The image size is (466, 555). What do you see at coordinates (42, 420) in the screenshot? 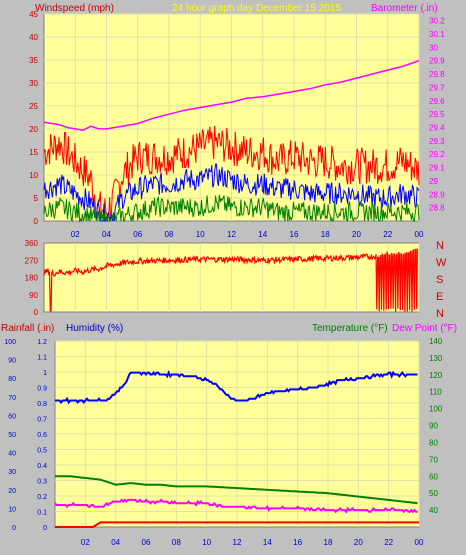
I see `rainfall-tick-label: 0.7` at bounding box center [42, 420].